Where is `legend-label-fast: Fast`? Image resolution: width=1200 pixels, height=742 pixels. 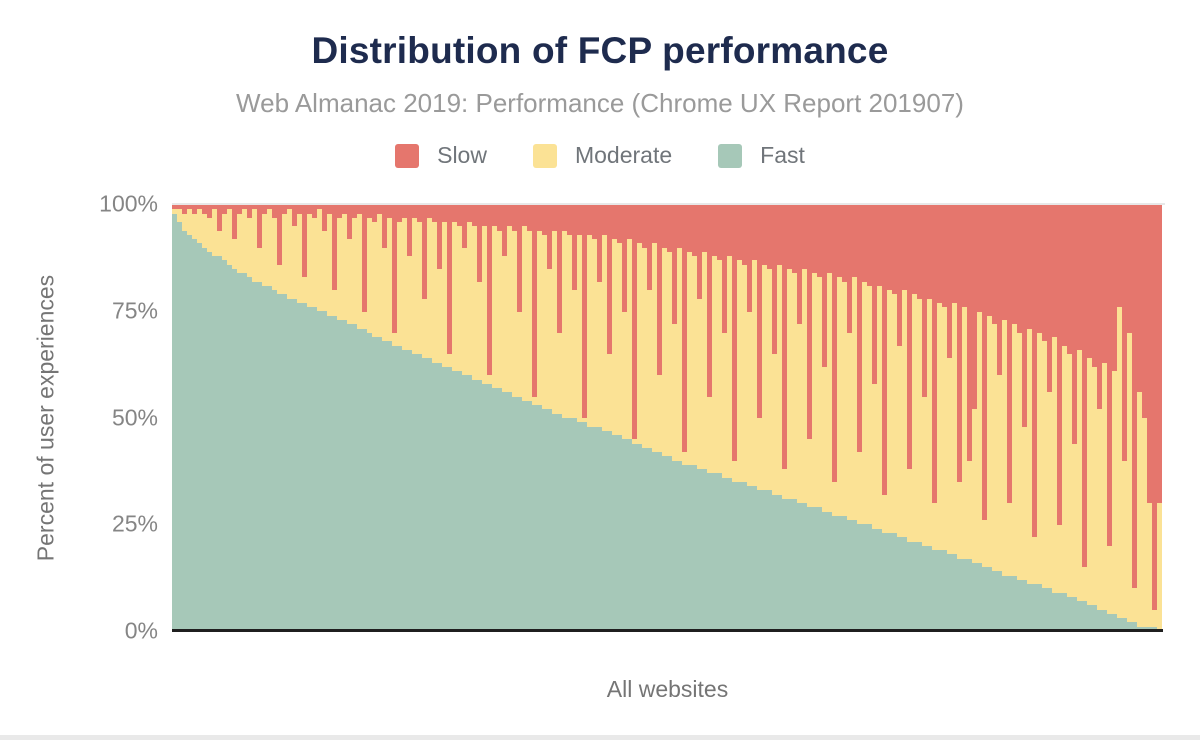
legend-label-fast: Fast is located at coordinates (782, 155).